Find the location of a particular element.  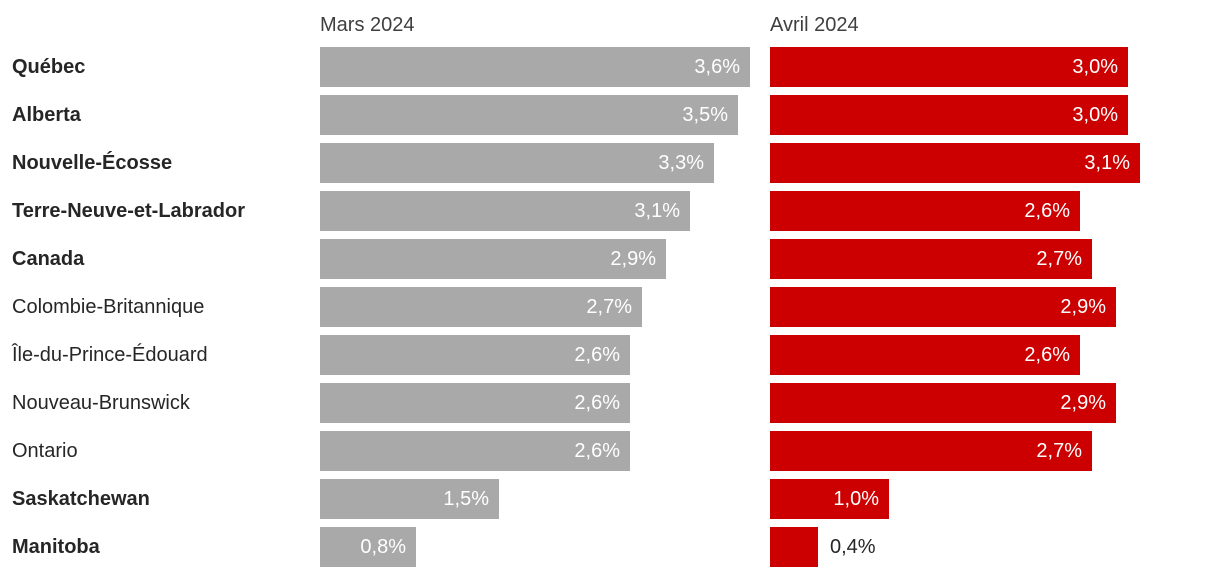

chart-row: Nouveau-Brunswick 2,6% 2,9% is located at coordinates (610, 403).